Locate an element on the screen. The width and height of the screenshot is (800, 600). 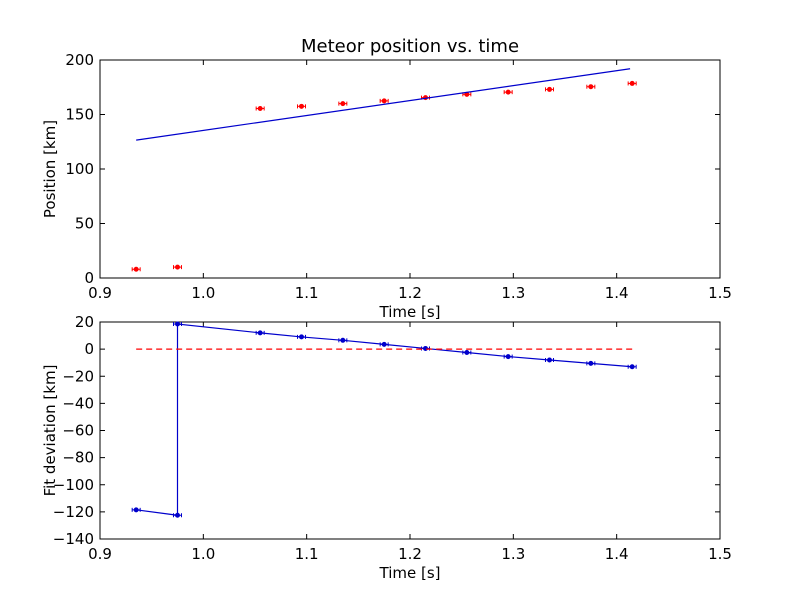
y-tick-label: −20 is located at coordinates (78, 376).